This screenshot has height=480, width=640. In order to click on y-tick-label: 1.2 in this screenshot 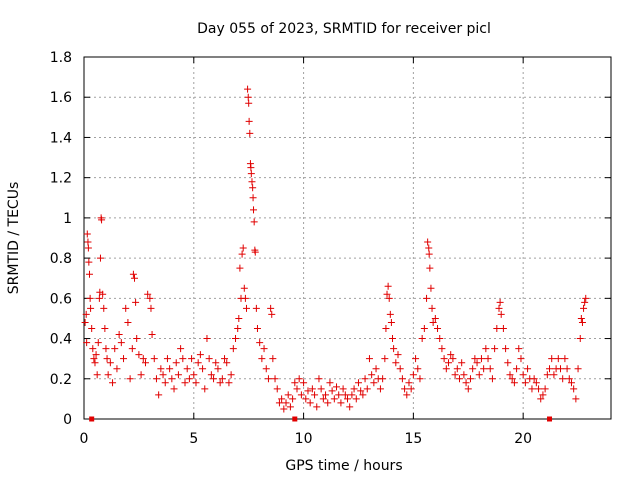, I will do `click(61, 179)`.